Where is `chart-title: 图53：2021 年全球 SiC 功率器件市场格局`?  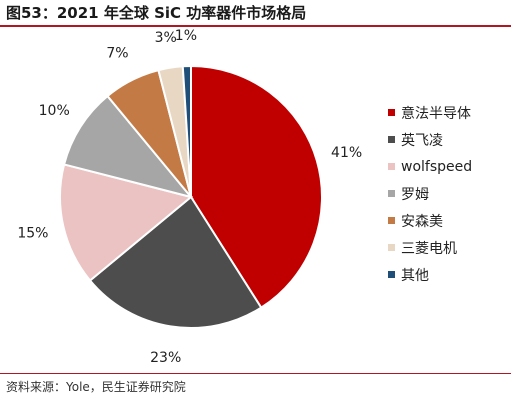
chart-title: 图53：2021 年全球 SiC 功率器件市场格局 is located at coordinates (156, 13).